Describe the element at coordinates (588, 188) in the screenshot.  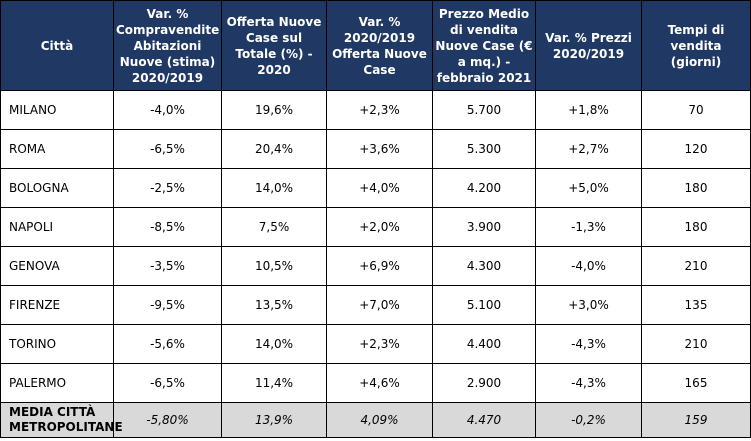
I see `price-change-cell: +5,0%` at that location.